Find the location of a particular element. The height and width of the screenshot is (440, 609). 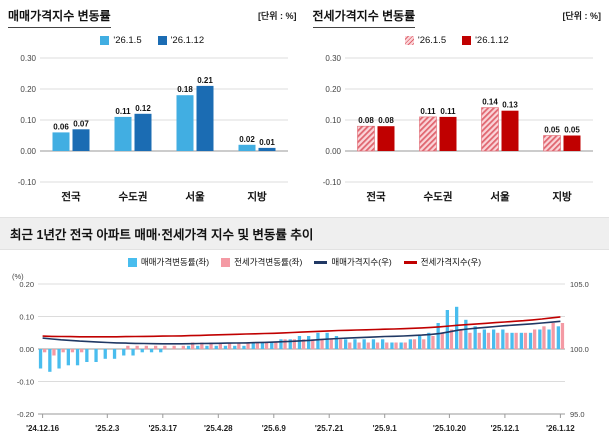

svg-text: -0.20 is located at coordinates (25, 414).